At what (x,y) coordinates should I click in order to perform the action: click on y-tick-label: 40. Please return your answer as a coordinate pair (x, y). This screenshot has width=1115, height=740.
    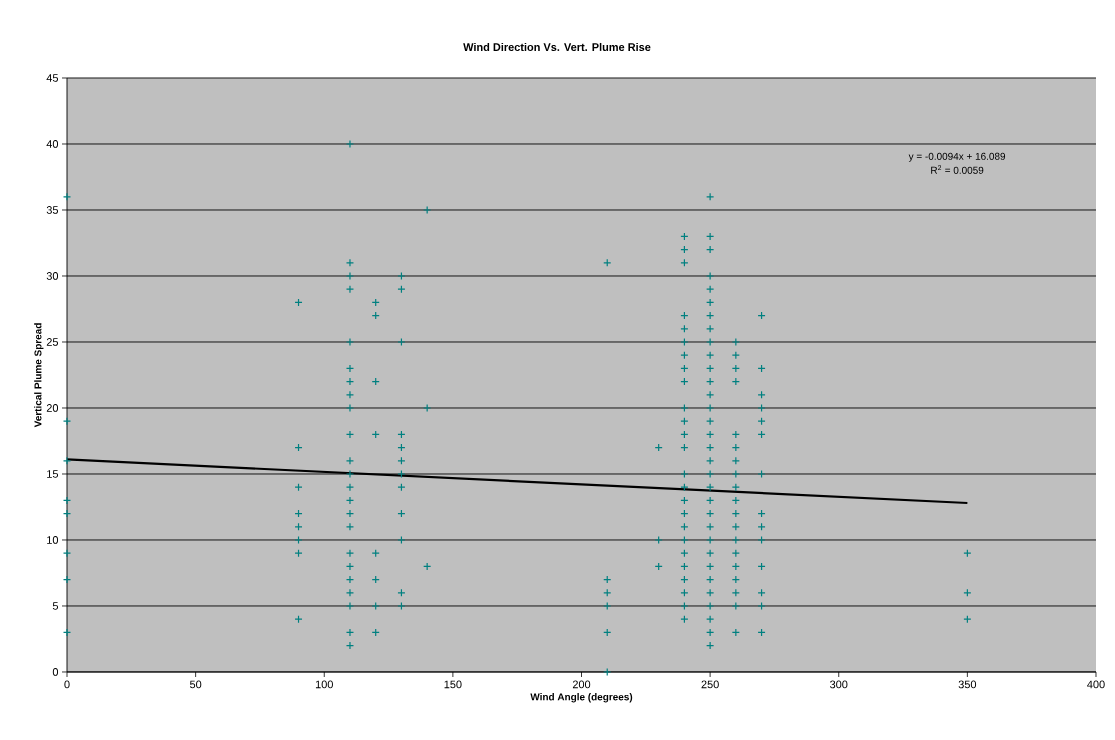
    Looking at the image, I should click on (52, 144).